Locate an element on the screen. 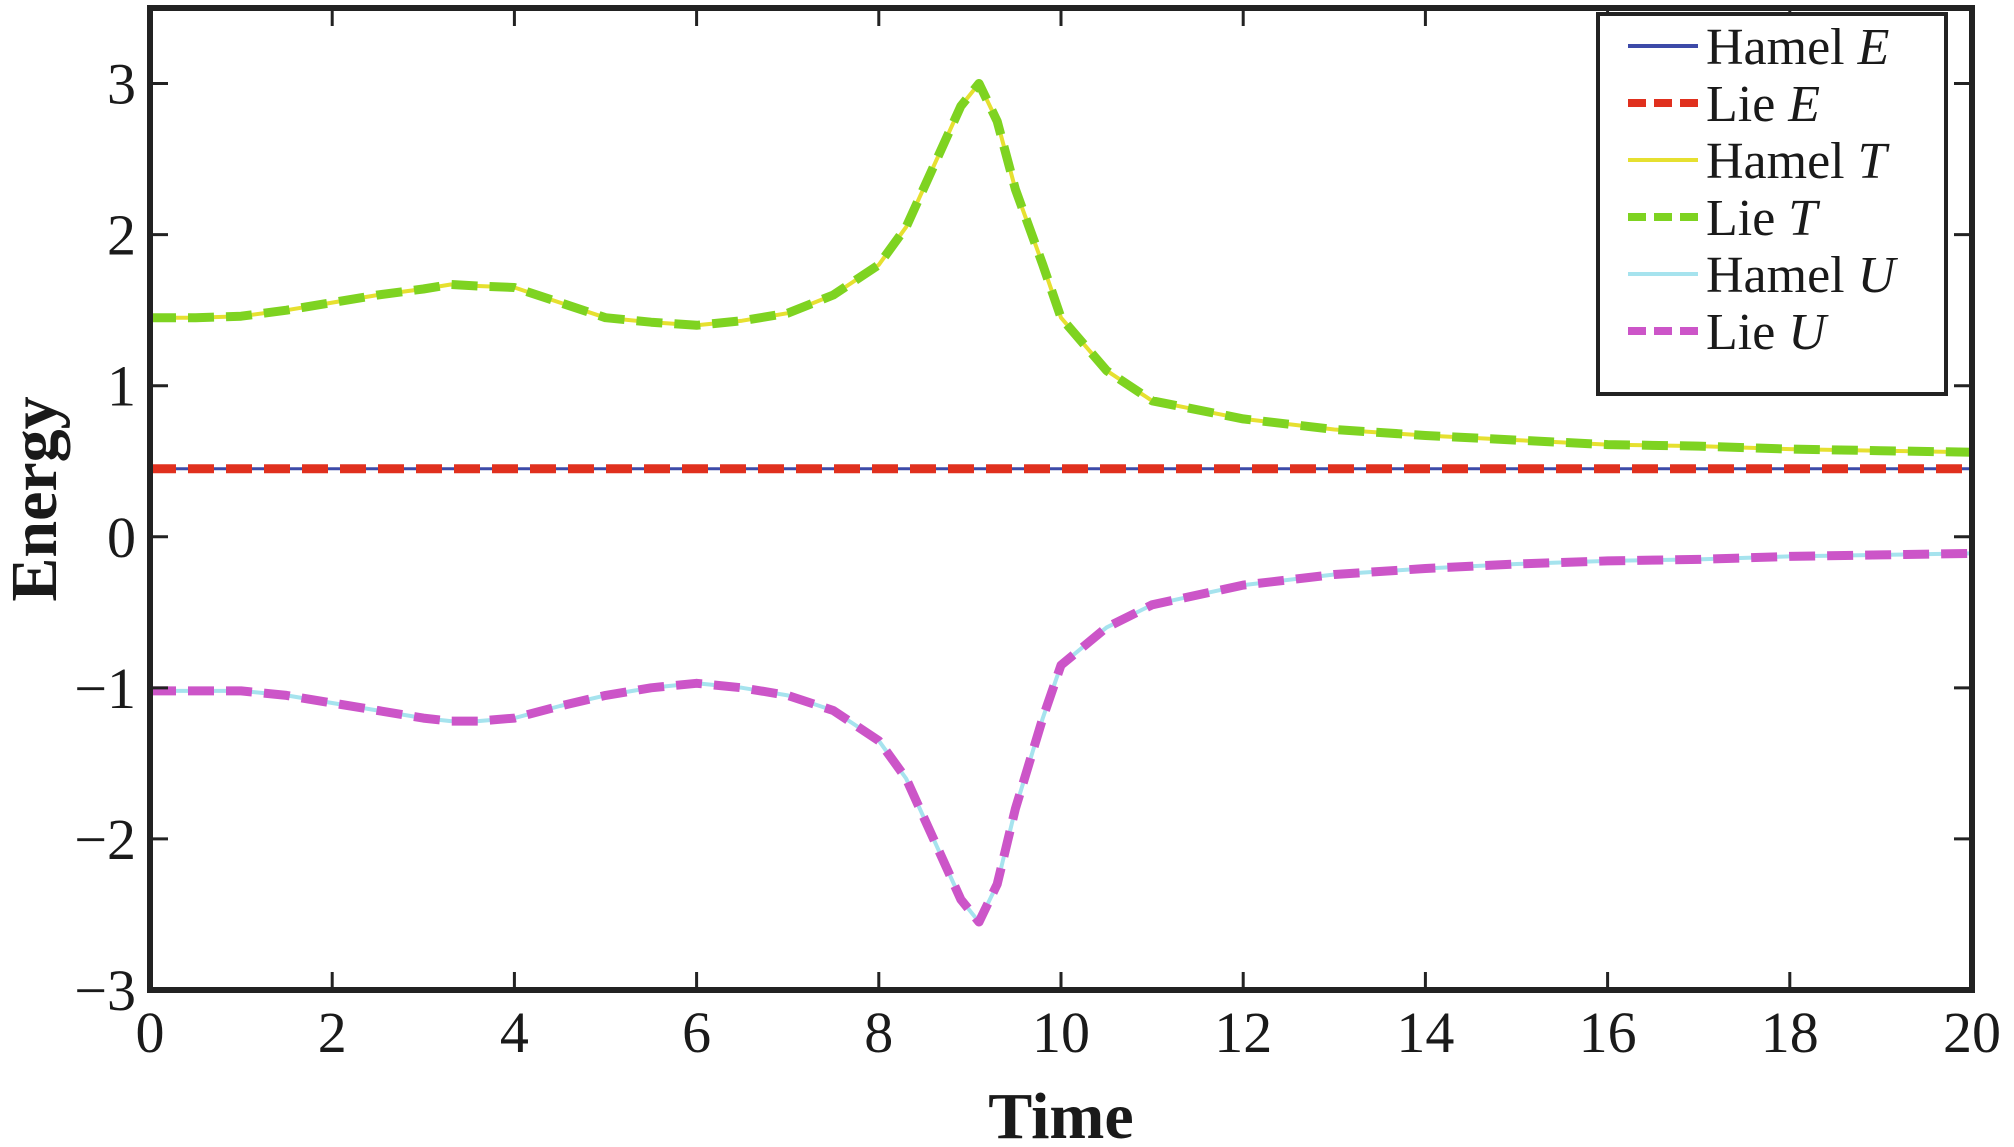 This screenshot has height=1147, width=2014. legend-label: Lie U is located at coordinates (1767, 332).